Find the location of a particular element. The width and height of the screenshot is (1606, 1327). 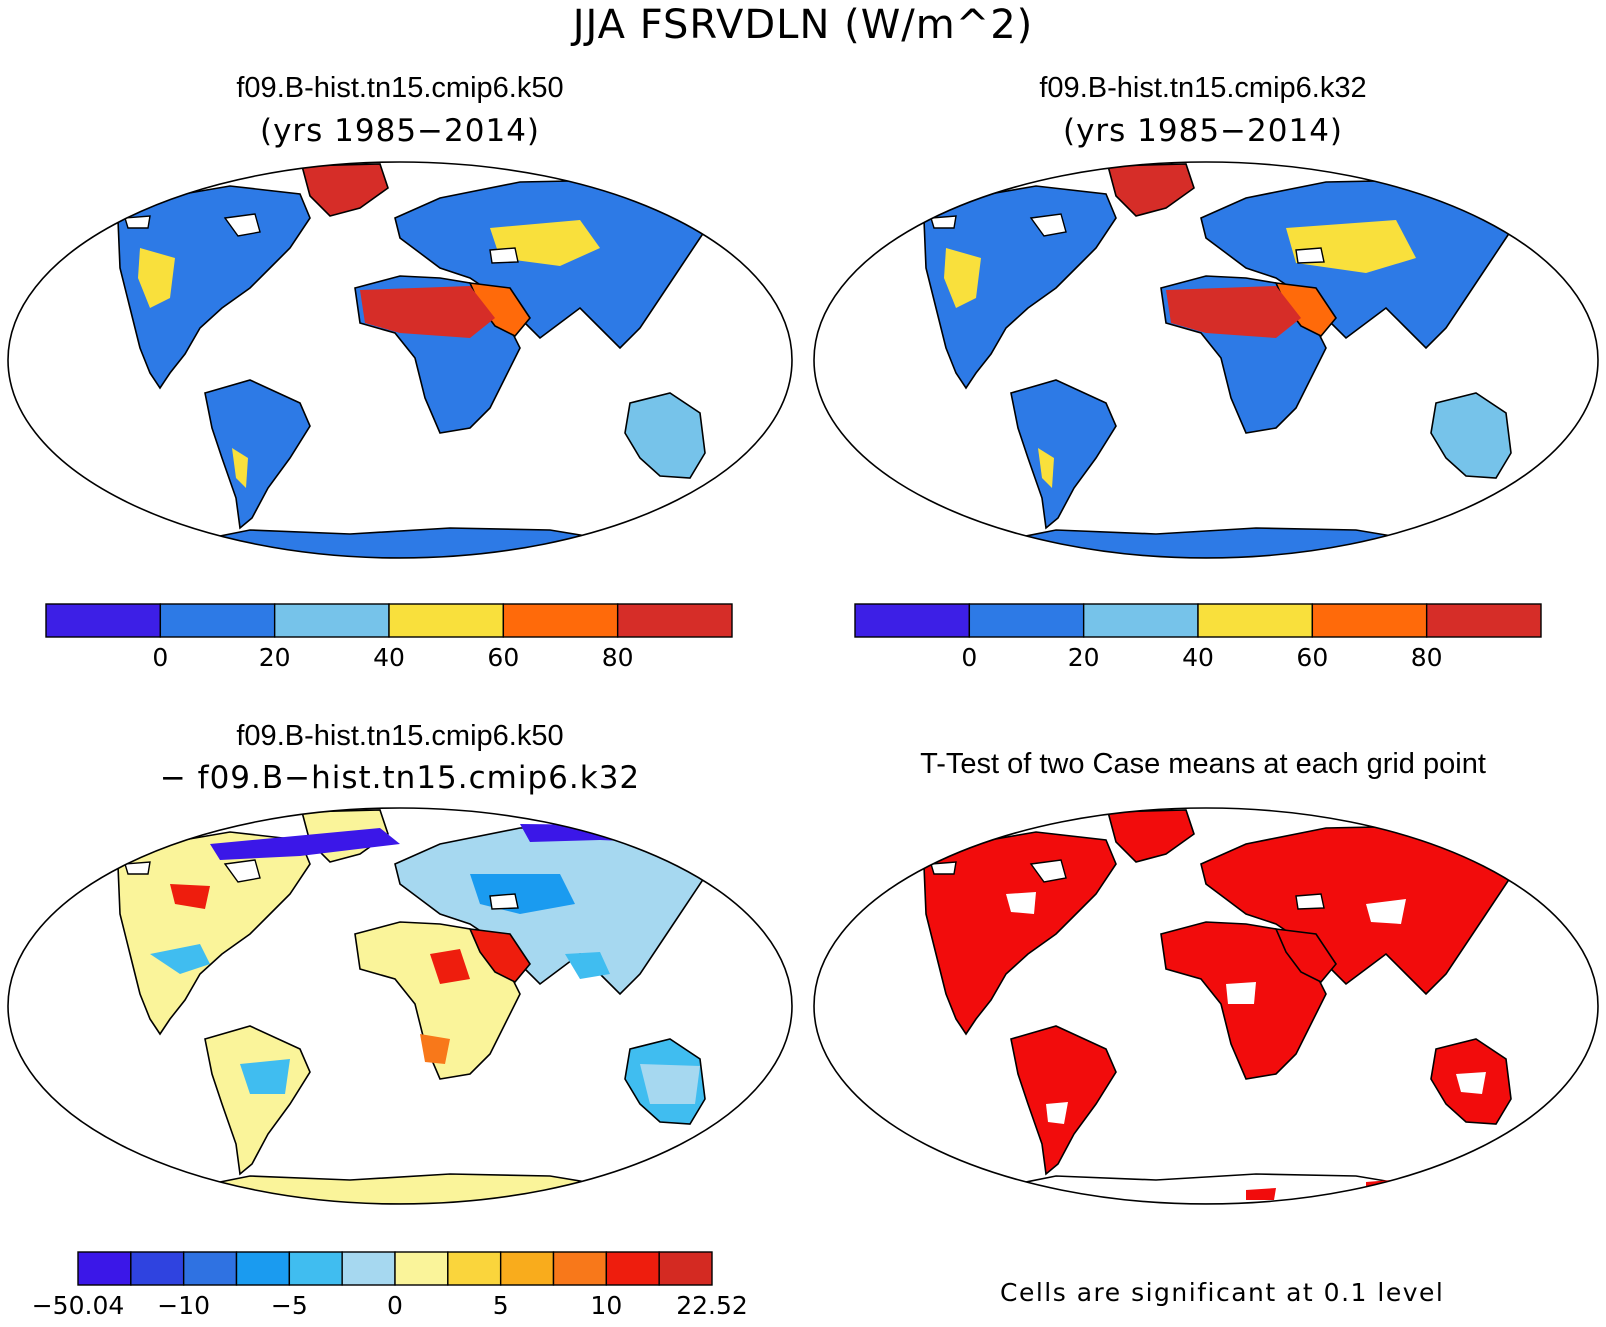

colorbar-tick-label: −5 is located at coordinates (289, 1305).